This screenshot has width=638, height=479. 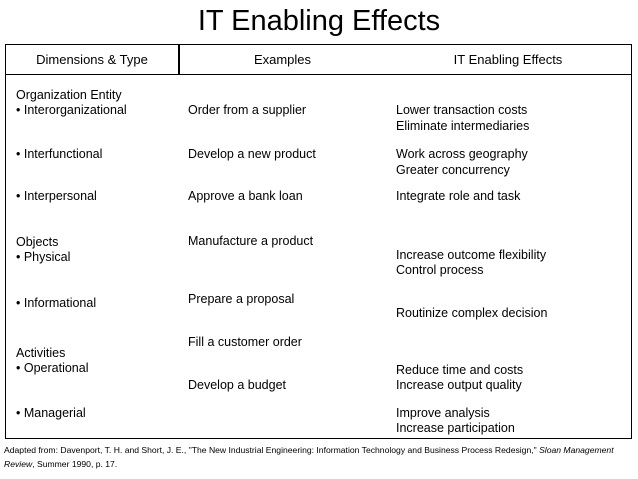 I want to click on header-dimensions: Dimensions & Type, so click(x=92, y=59).